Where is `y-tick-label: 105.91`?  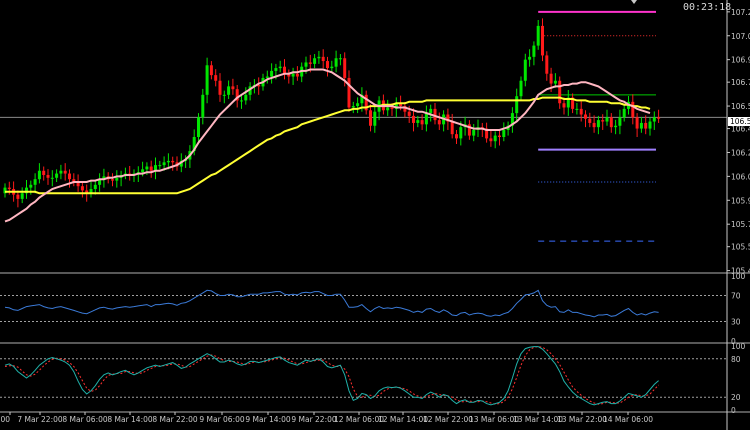 y-tick-label: 105.91 is located at coordinates (740, 200).